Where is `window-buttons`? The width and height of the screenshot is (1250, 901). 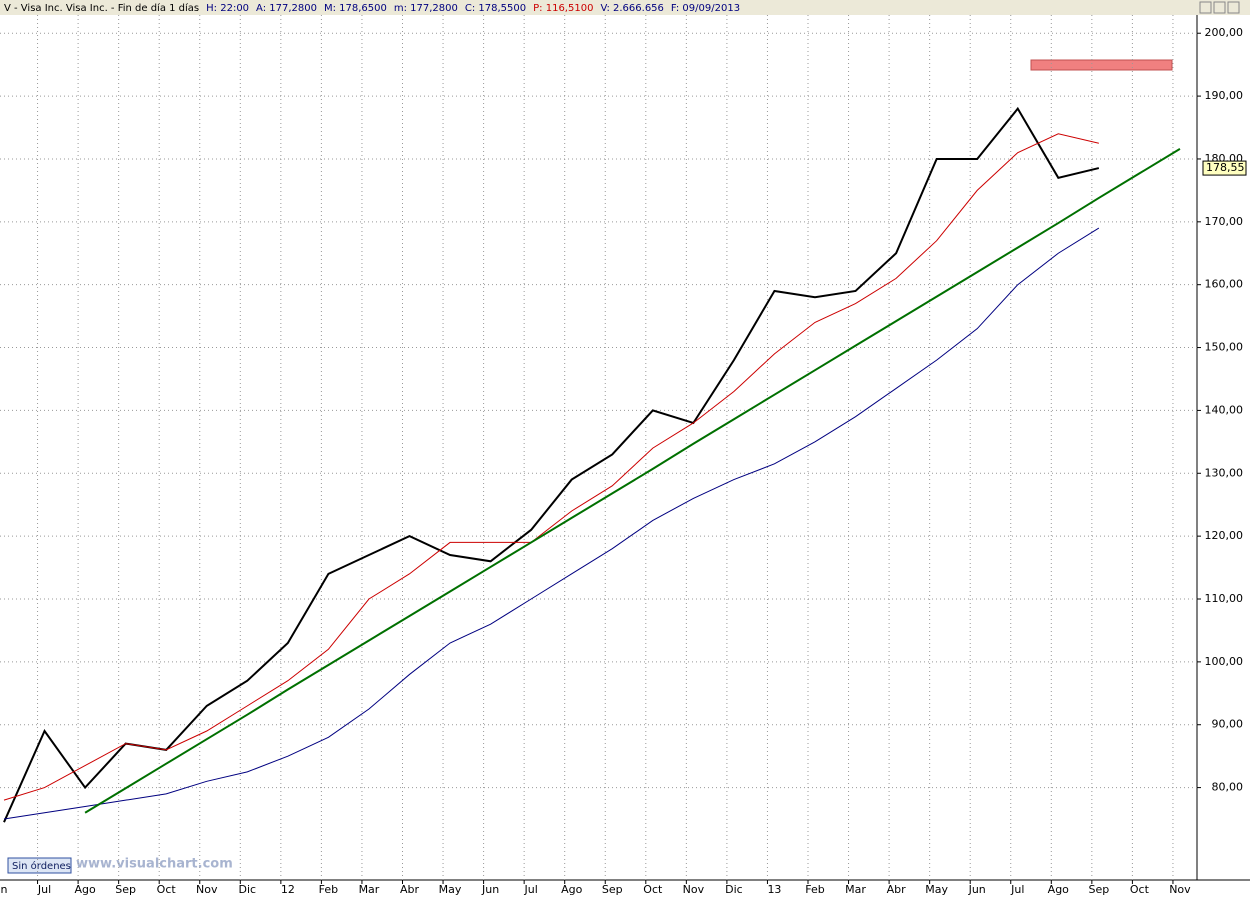 window-buttons is located at coordinates (1219, 7).